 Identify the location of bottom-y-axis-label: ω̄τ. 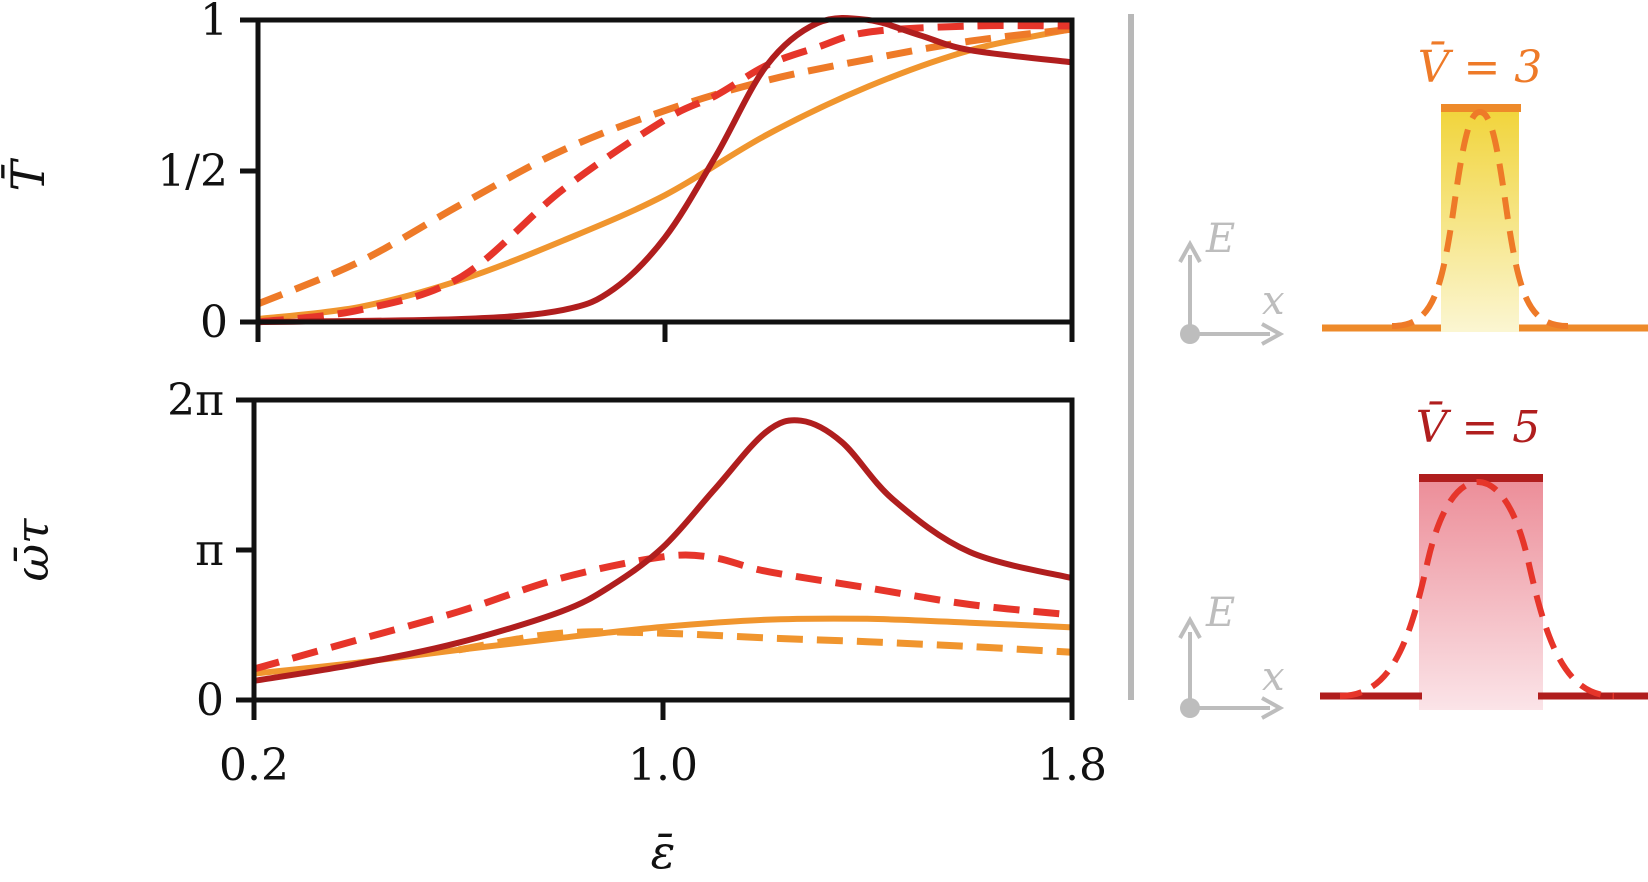
(32, 549).